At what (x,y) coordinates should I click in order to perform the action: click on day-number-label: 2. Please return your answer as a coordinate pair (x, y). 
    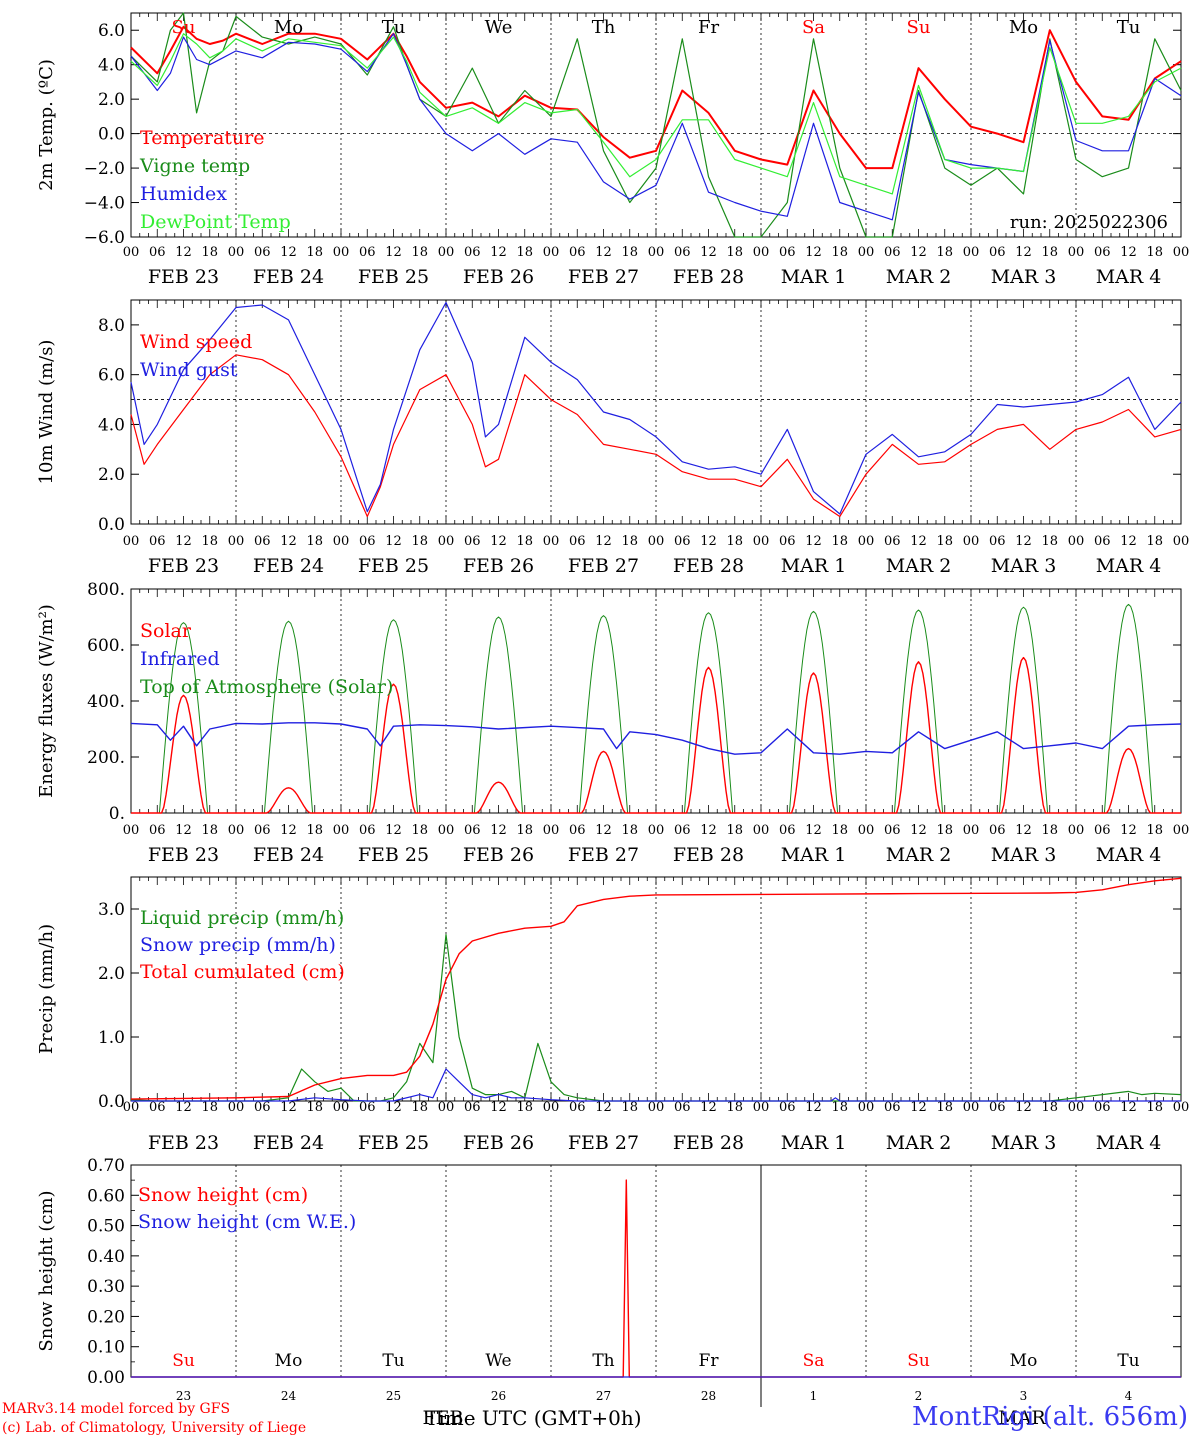
    Looking at the image, I should click on (919, 1396).